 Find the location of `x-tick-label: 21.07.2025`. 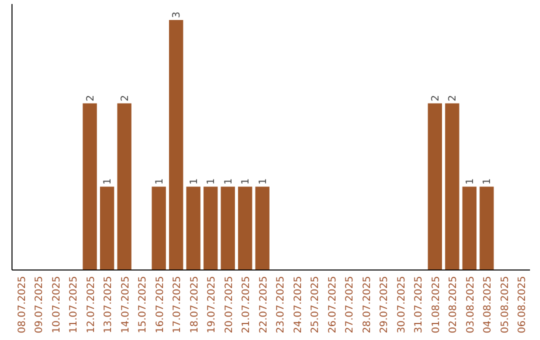

x-tick-label: 21.07.2025 is located at coordinates (246, 305).